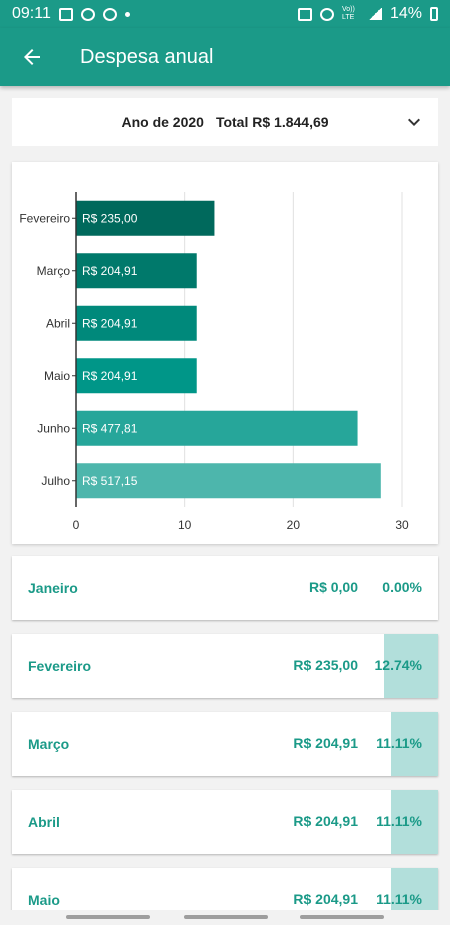  I want to click on status-time: 09:11, so click(31, 13).